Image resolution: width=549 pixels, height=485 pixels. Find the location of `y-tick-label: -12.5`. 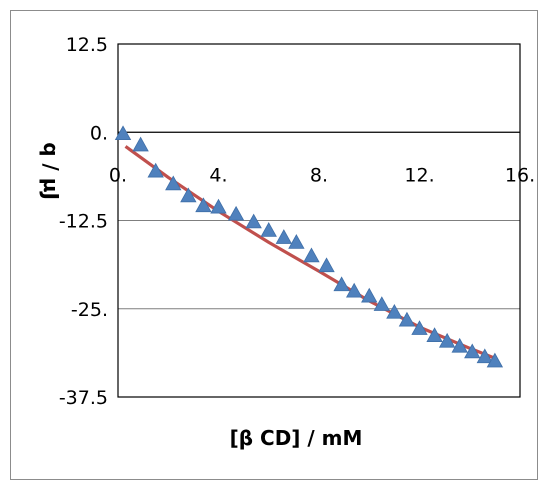

y-tick-label: -12.5 is located at coordinates (83, 222).